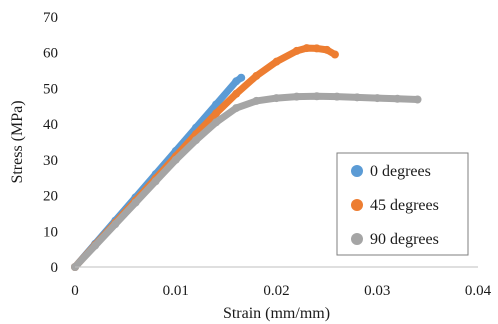 The image size is (498, 324). I want to click on y-tick-label: 50, so click(50, 89).